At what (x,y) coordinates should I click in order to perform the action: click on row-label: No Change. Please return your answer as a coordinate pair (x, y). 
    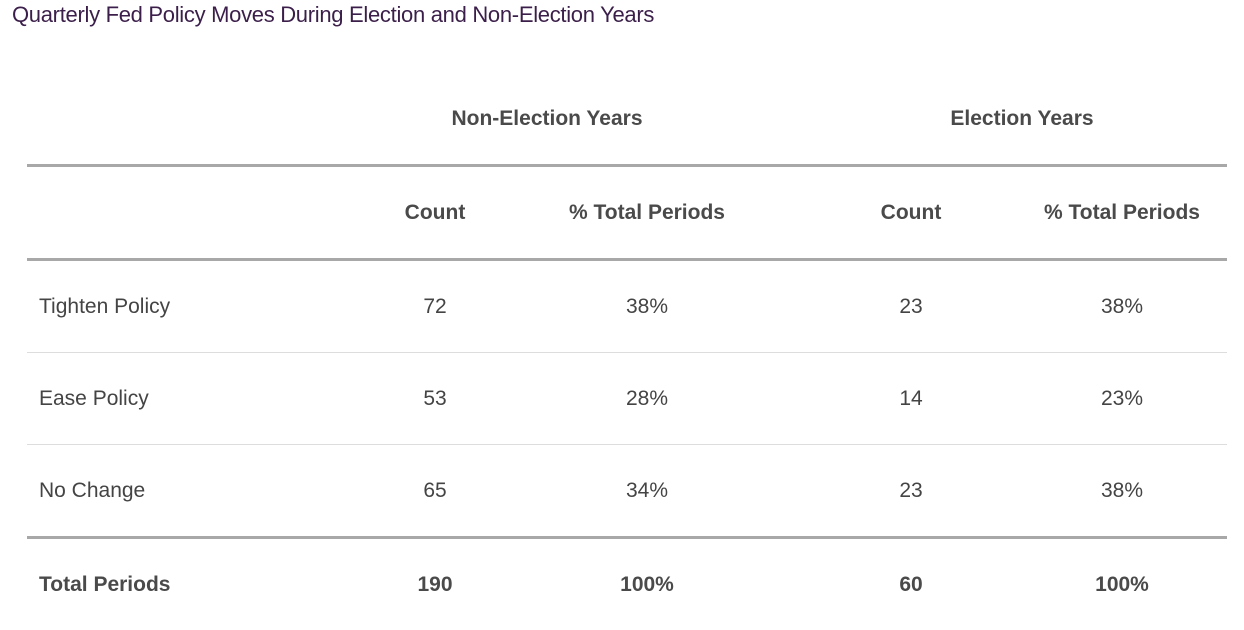
    Looking at the image, I should click on (92, 490).